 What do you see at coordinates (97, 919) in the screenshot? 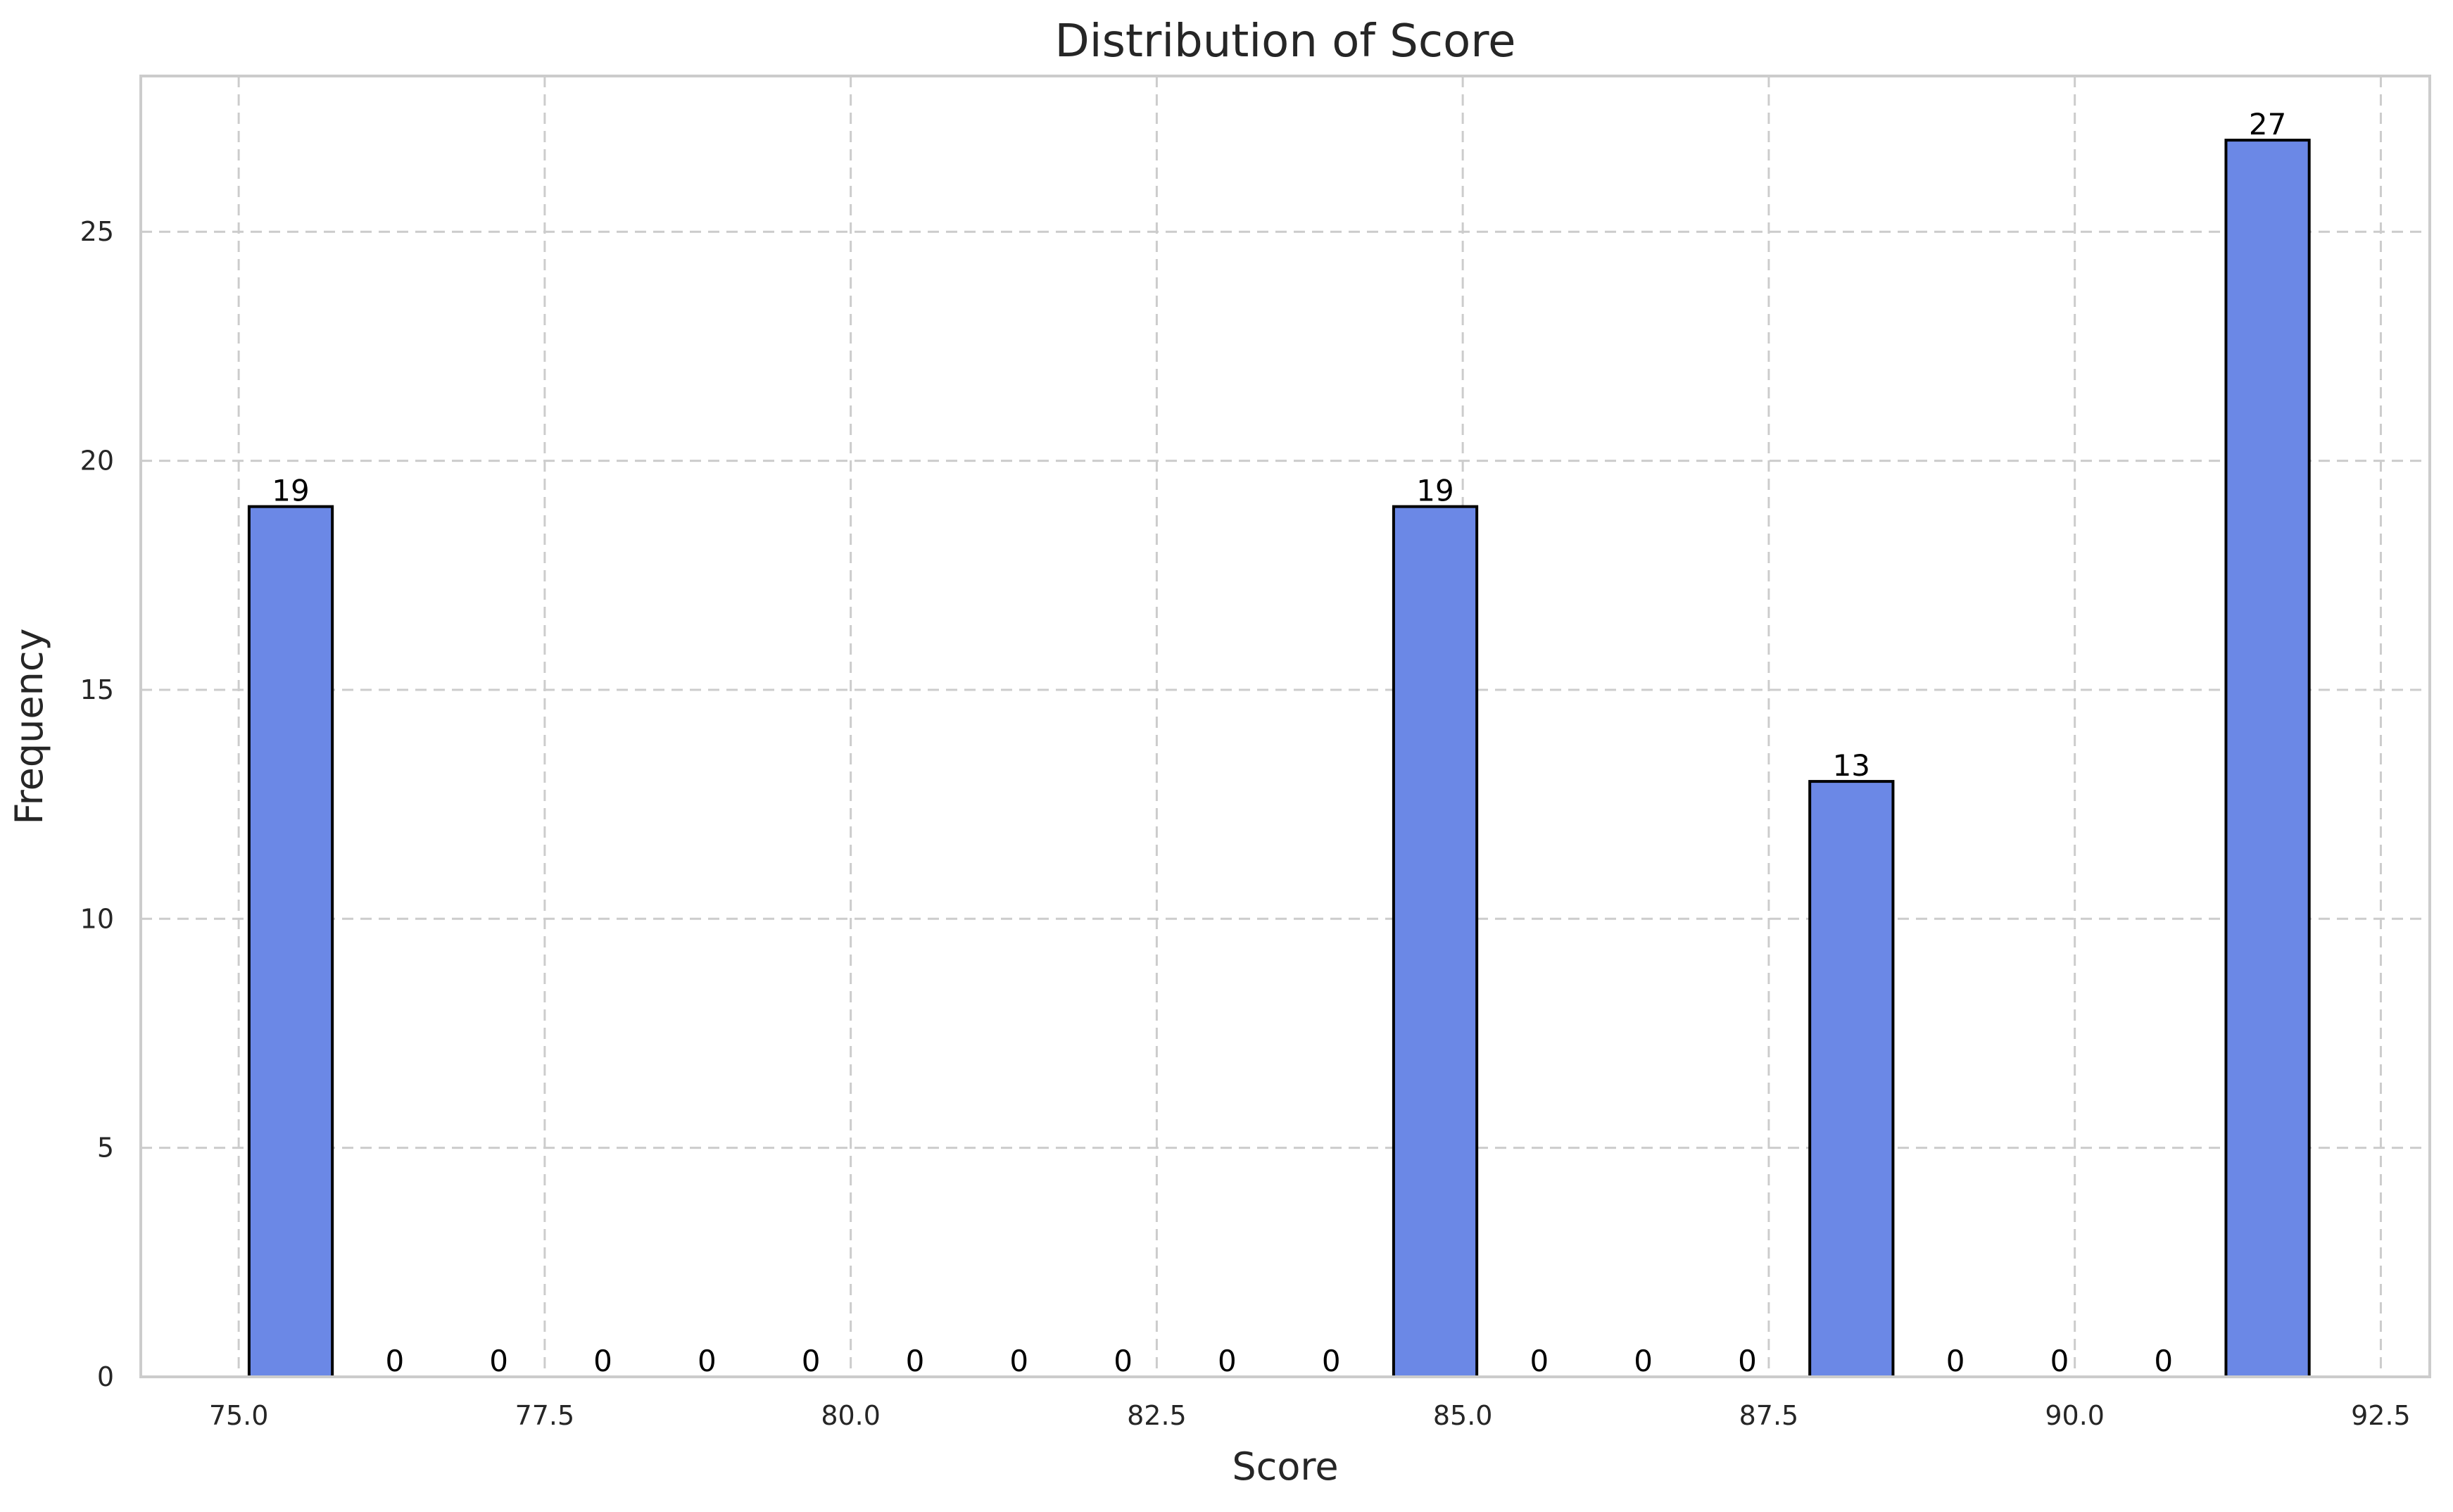
I see `y-tick-label: 10` at bounding box center [97, 919].